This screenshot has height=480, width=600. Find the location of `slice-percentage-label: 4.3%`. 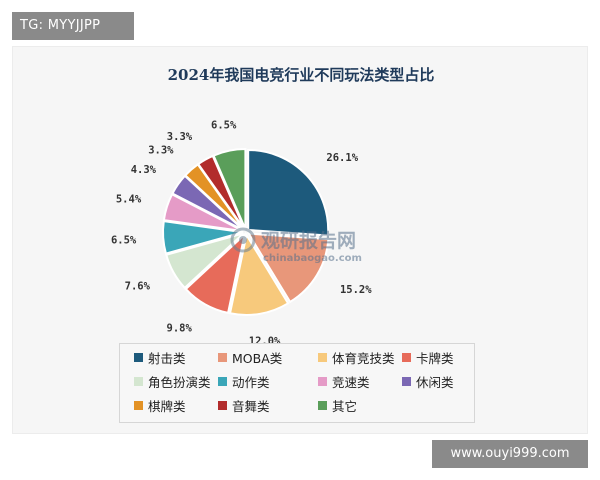

slice-percentage-label: 4.3% is located at coordinates (144, 170).